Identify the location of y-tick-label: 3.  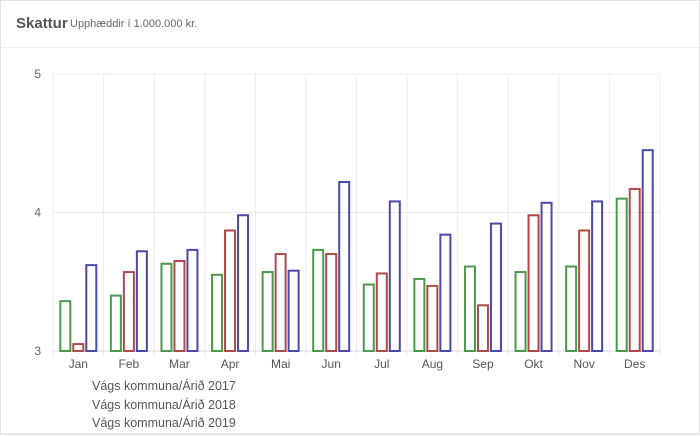
(37, 351).